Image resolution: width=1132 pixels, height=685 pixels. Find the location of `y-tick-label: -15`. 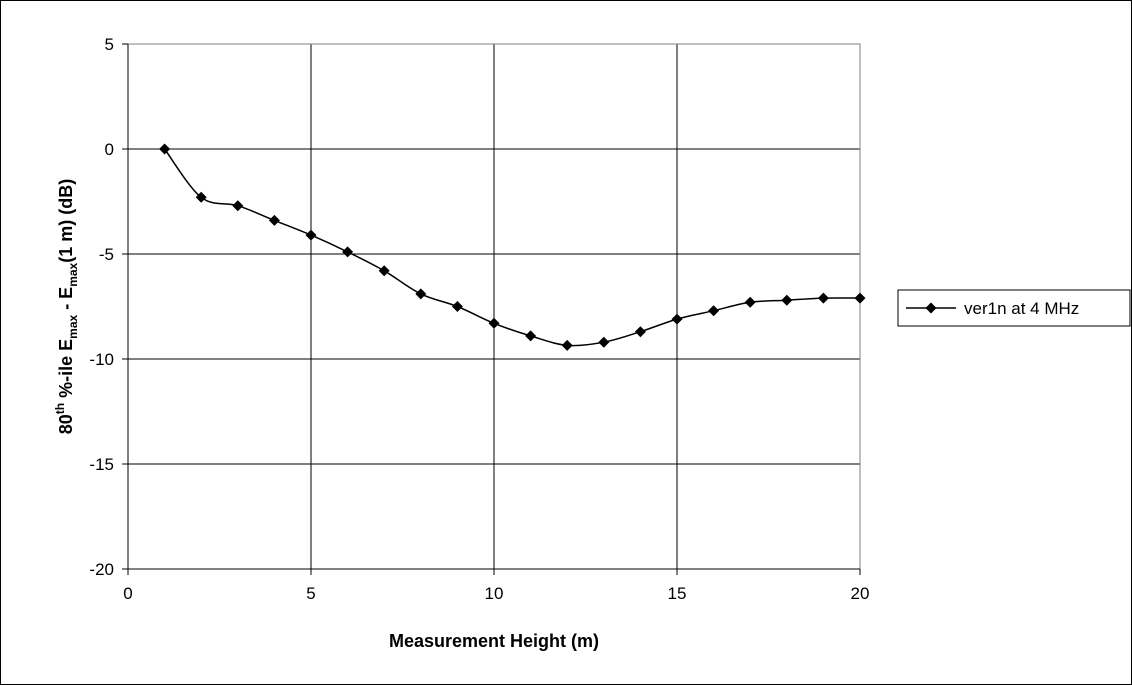

y-tick-label: -15 is located at coordinates (101, 464).